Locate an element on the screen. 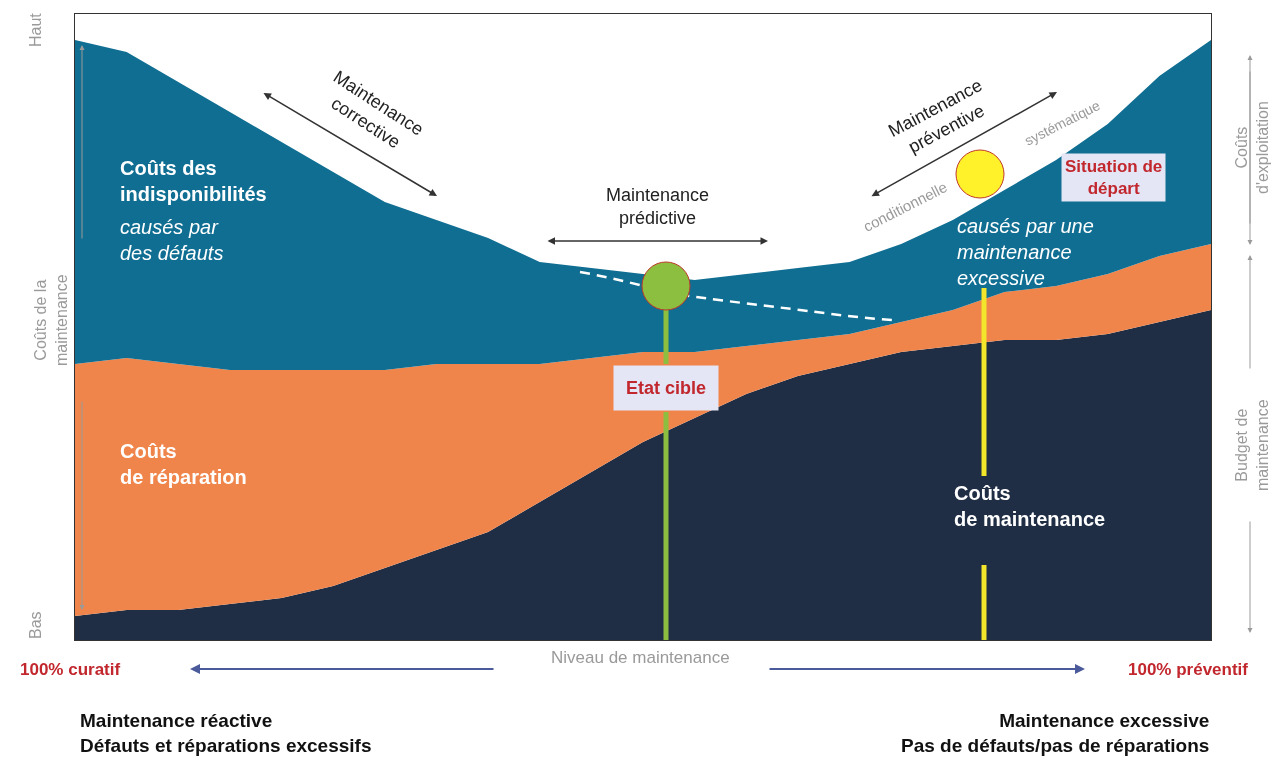 Image resolution: width=1275 pixels, height=761 pixels. series-label: Coûts de maintenance is located at coordinates (1030, 506).